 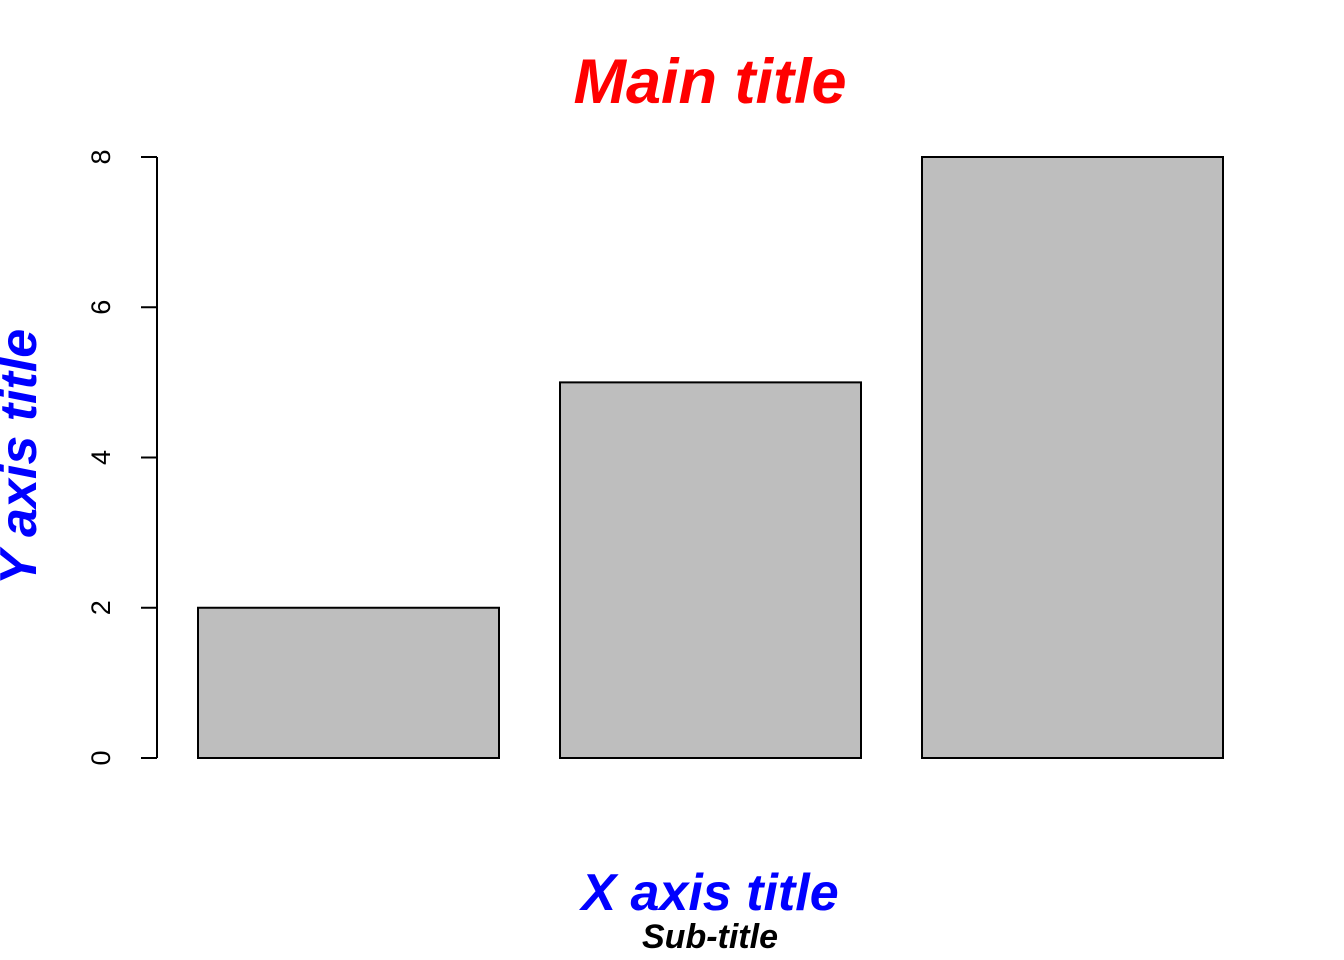 I want to click on y-tick-label: 2, so click(x=101, y=607).